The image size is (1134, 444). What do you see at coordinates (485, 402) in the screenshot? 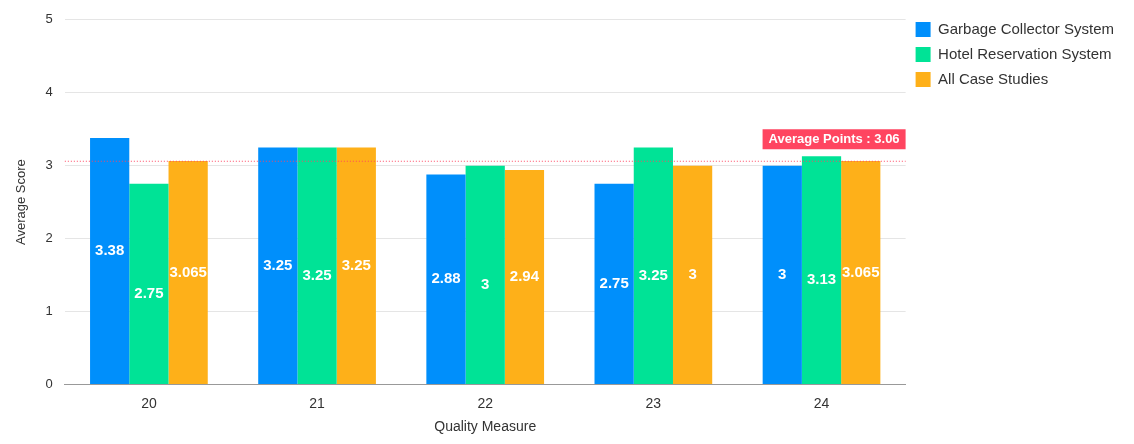
I see `x-tick-label: 22` at bounding box center [485, 402].